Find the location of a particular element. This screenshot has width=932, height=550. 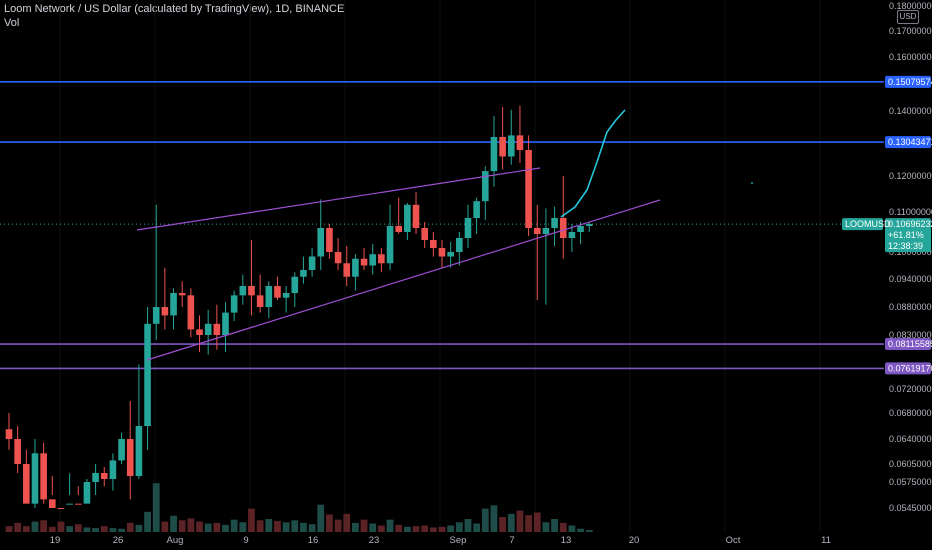

price-tick-label: 0.12000000 is located at coordinates (910, 176).